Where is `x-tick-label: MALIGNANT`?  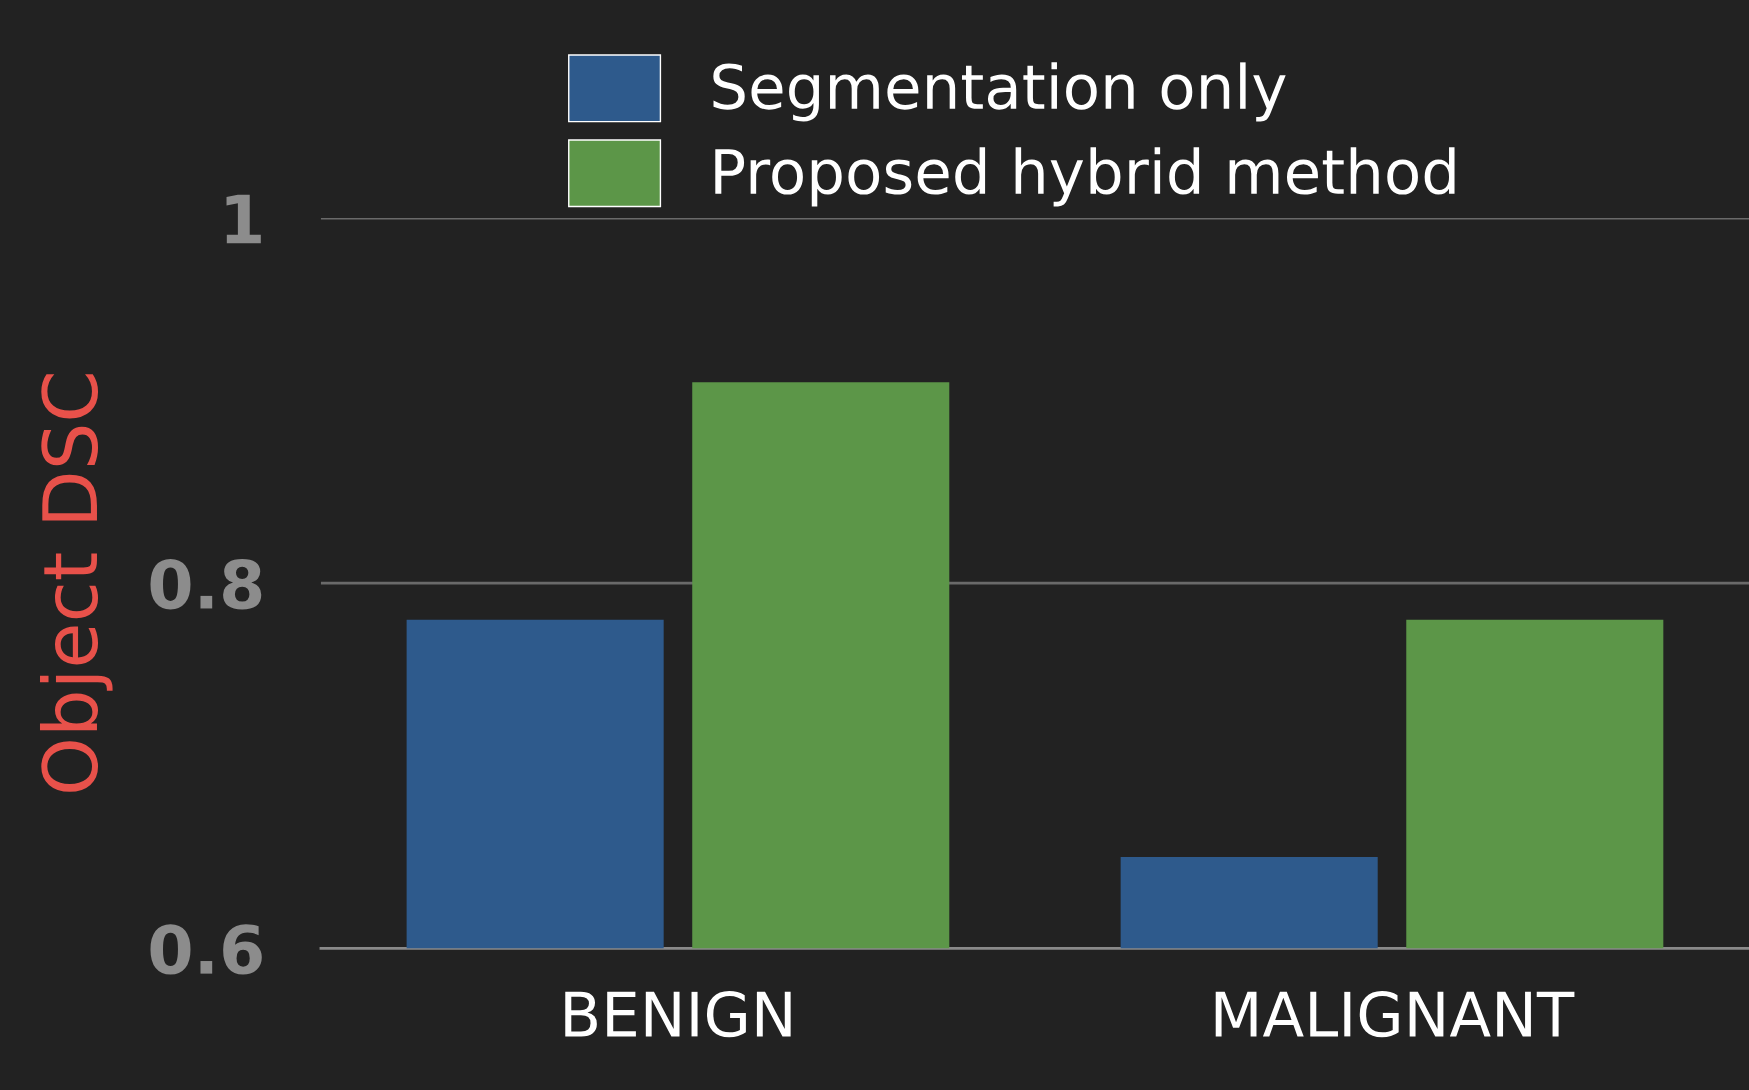 x-tick-label: MALIGNANT is located at coordinates (1395, 1014).